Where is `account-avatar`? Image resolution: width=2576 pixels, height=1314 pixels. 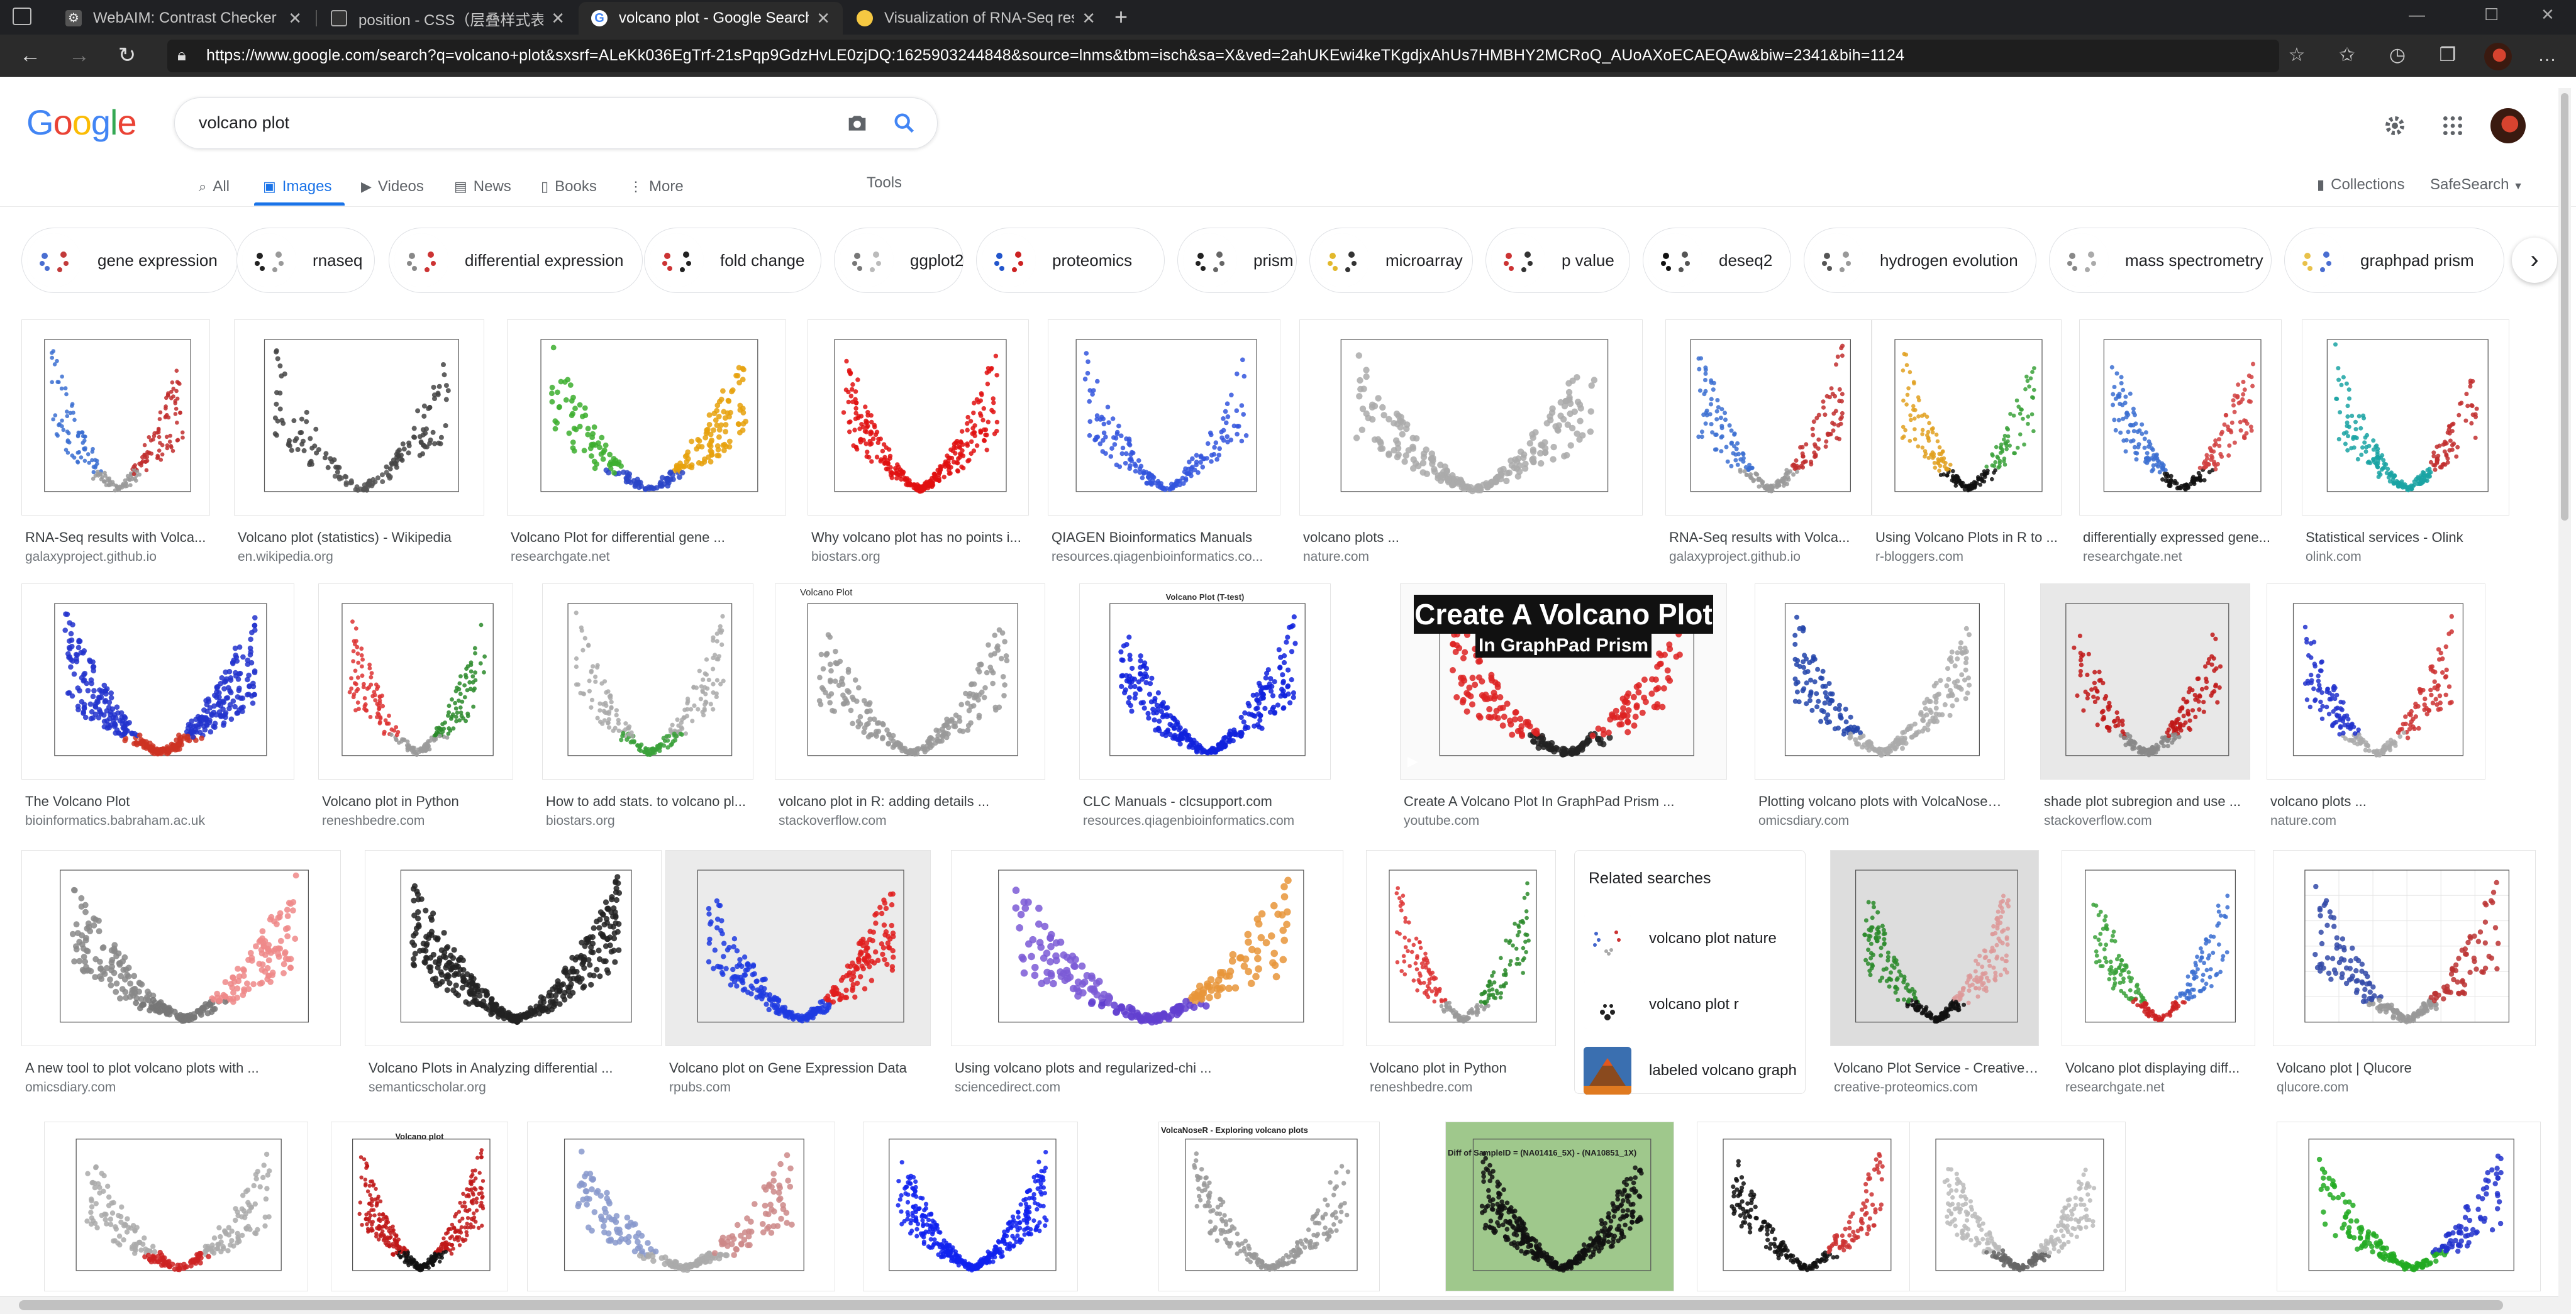
account-avatar is located at coordinates (2508, 125).